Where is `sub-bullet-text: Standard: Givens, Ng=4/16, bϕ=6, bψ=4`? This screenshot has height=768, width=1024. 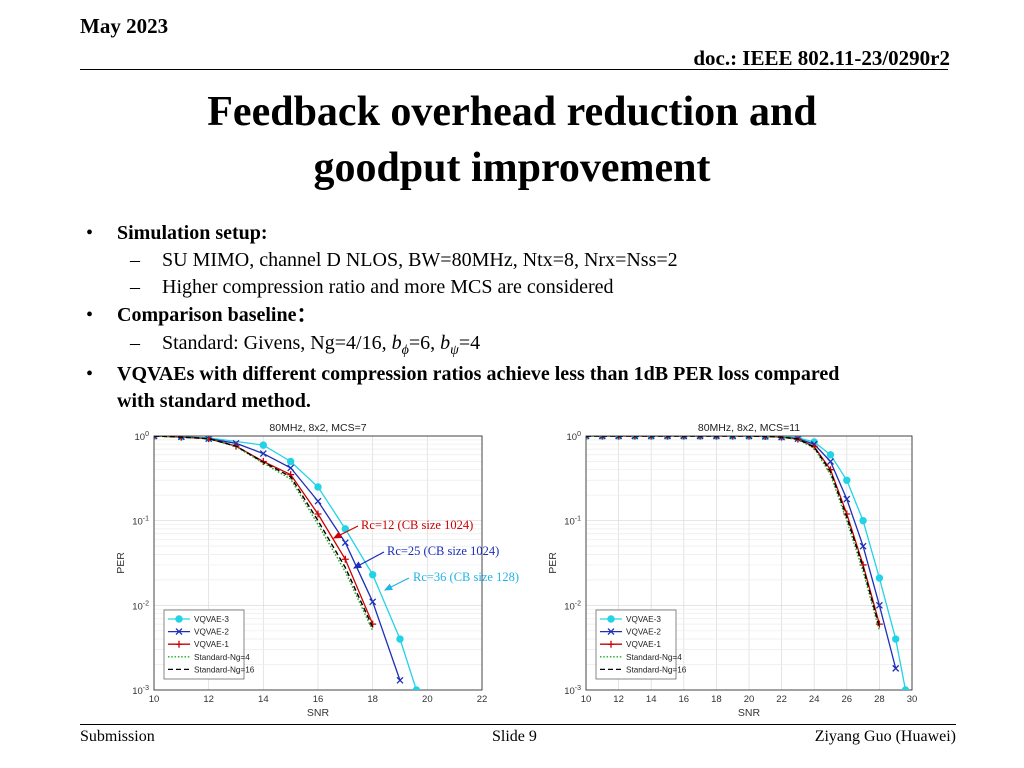 sub-bullet-text: Standard: Givens, Ng=4/16, bϕ=6, bψ=4 is located at coordinates (321, 347).